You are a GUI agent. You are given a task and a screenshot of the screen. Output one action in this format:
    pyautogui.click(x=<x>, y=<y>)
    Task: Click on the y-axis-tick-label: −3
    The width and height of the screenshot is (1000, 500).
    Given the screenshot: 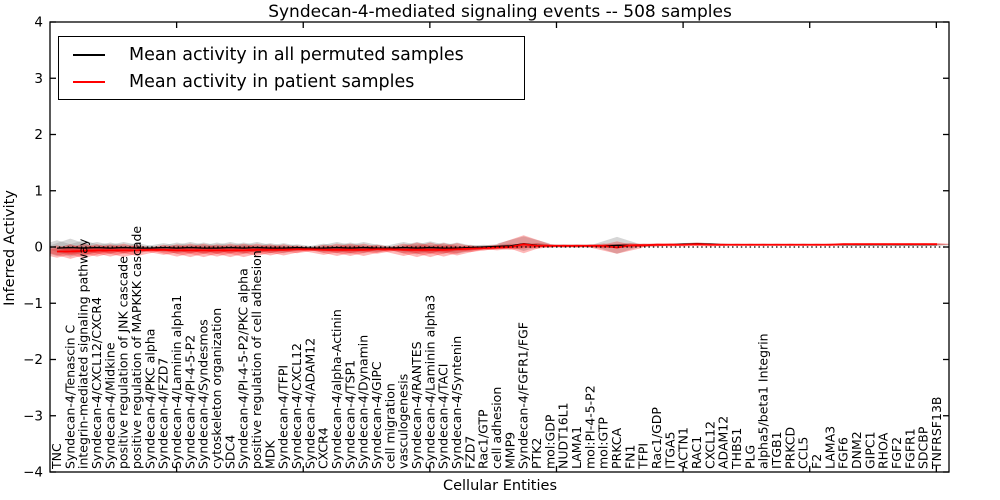 What is the action you would take?
    pyautogui.click(x=33, y=416)
    